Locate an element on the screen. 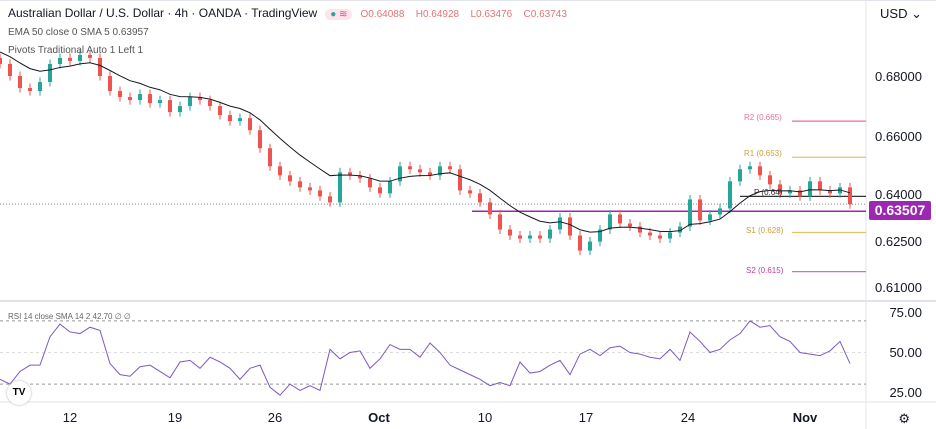  rsi-tick: 75.00 is located at coordinates (905, 312).